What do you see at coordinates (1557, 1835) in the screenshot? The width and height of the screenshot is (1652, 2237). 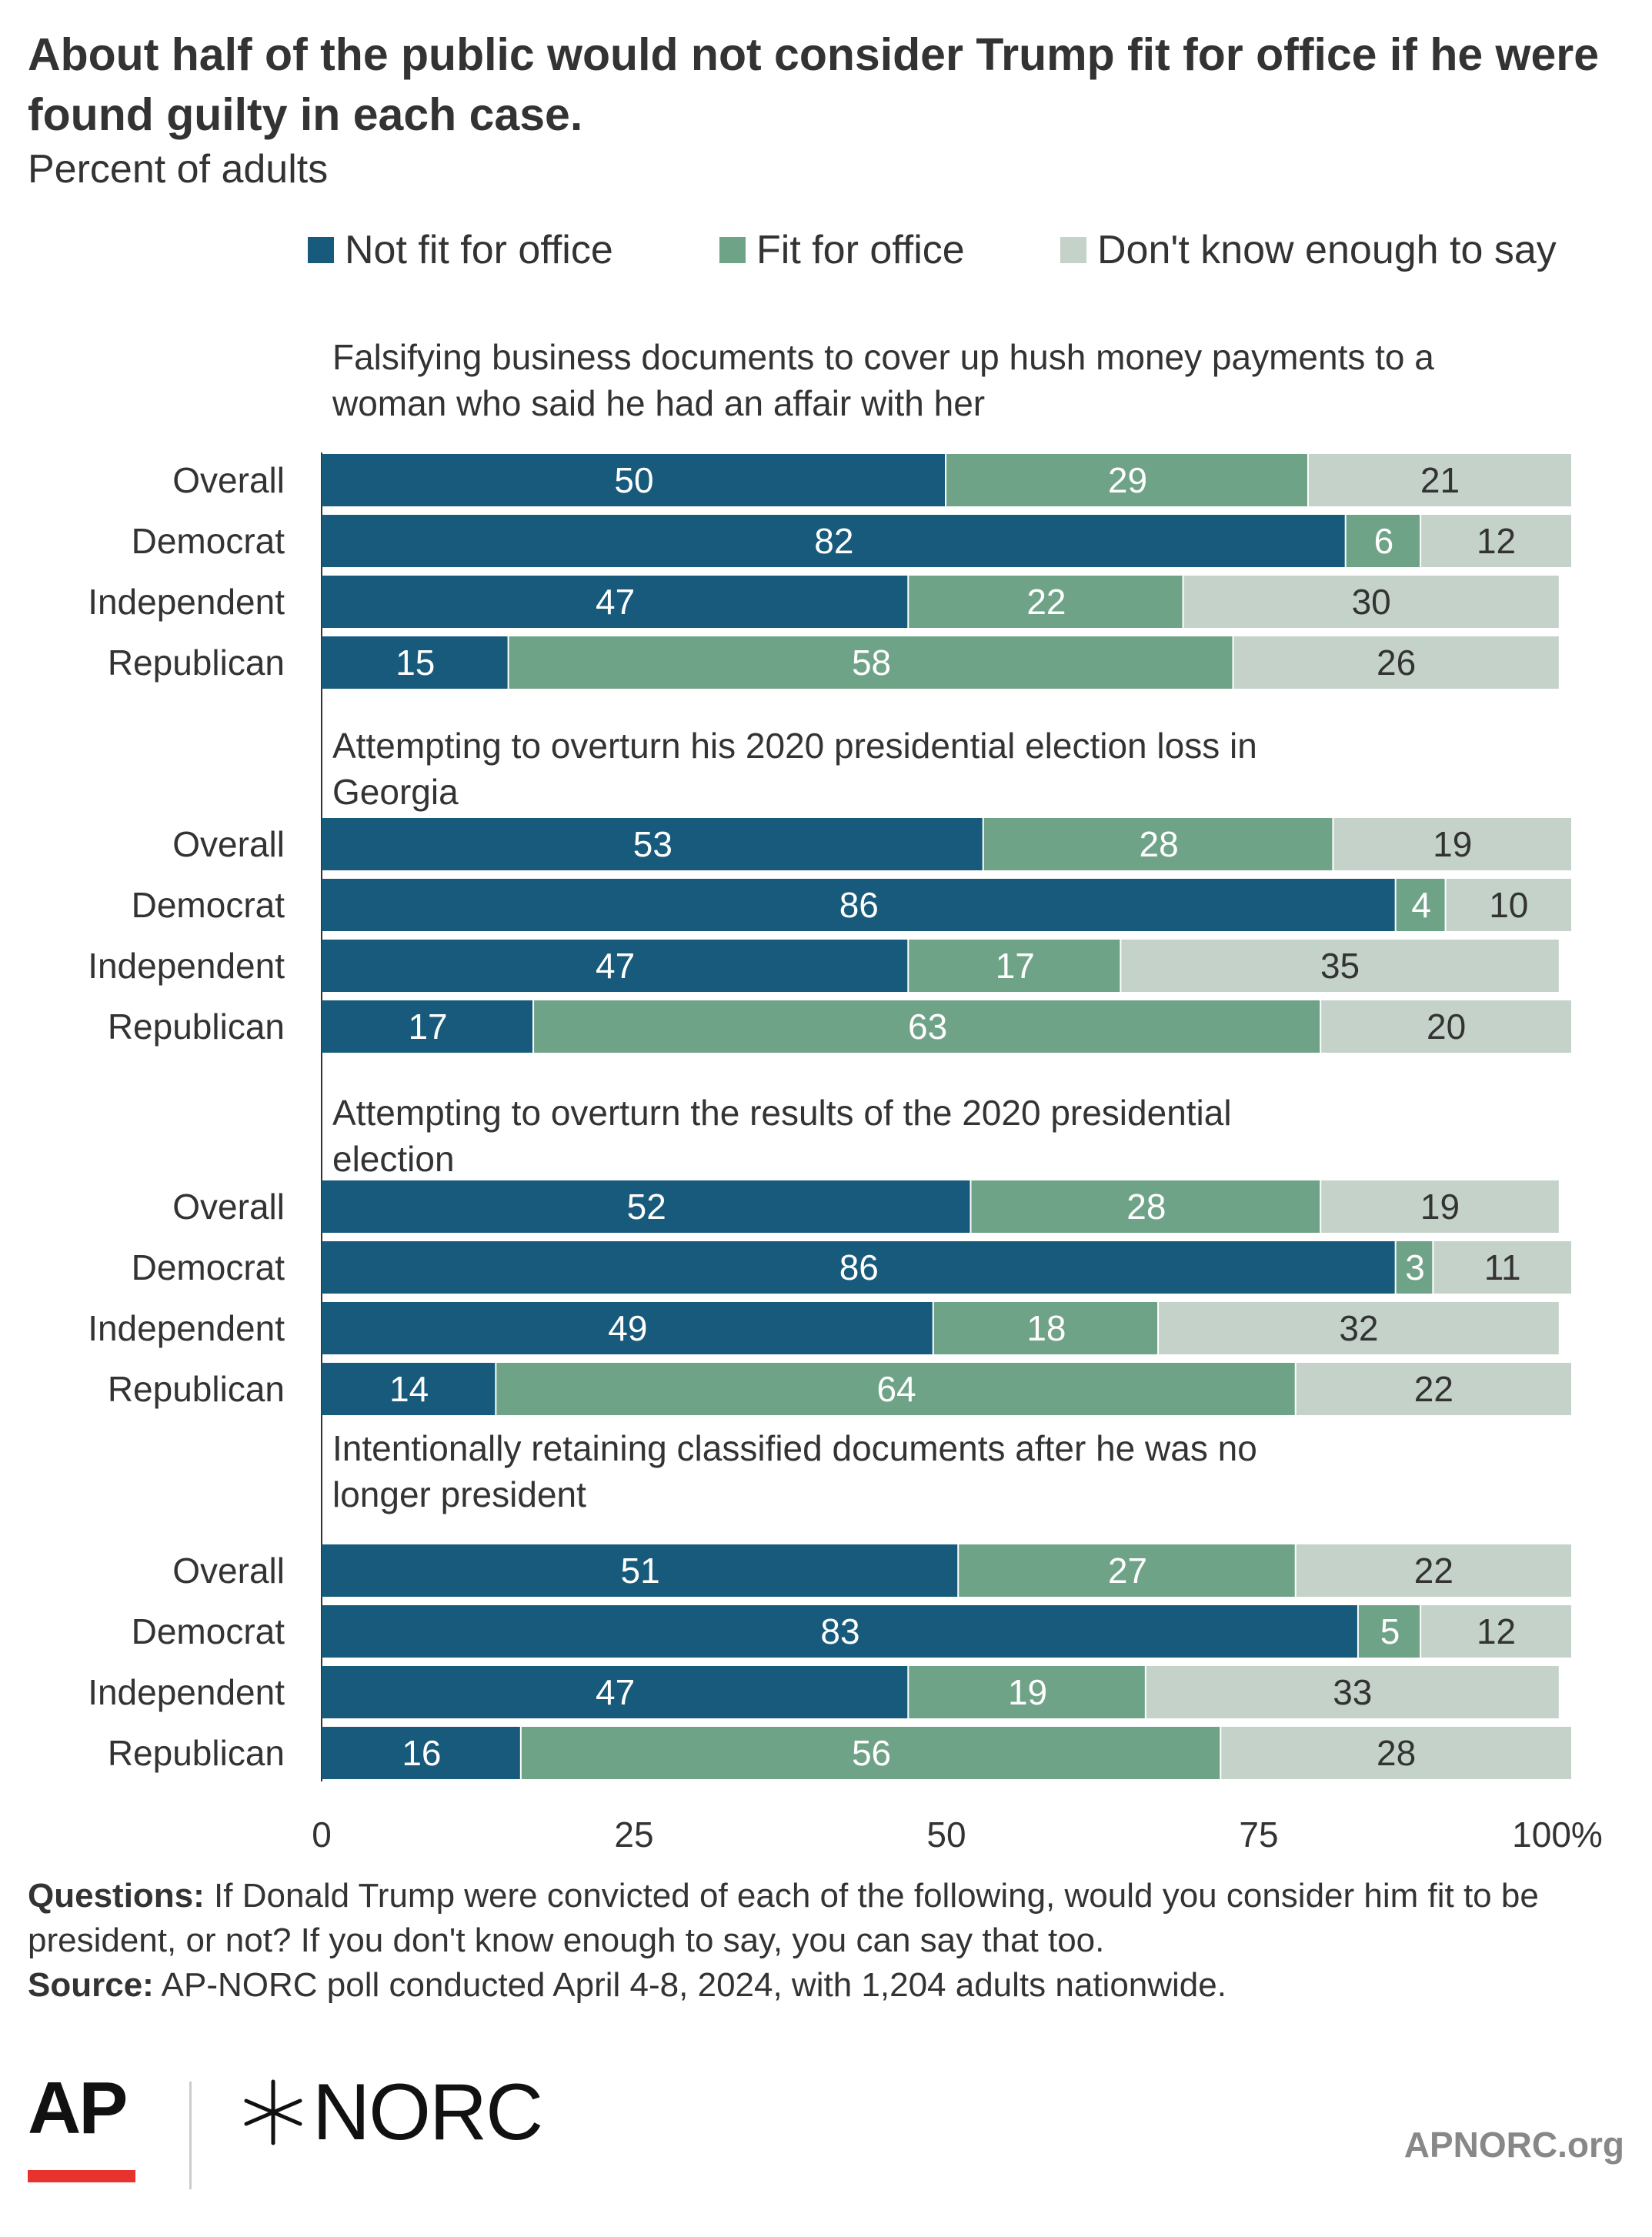 I see `x-tick-label: 100%` at bounding box center [1557, 1835].